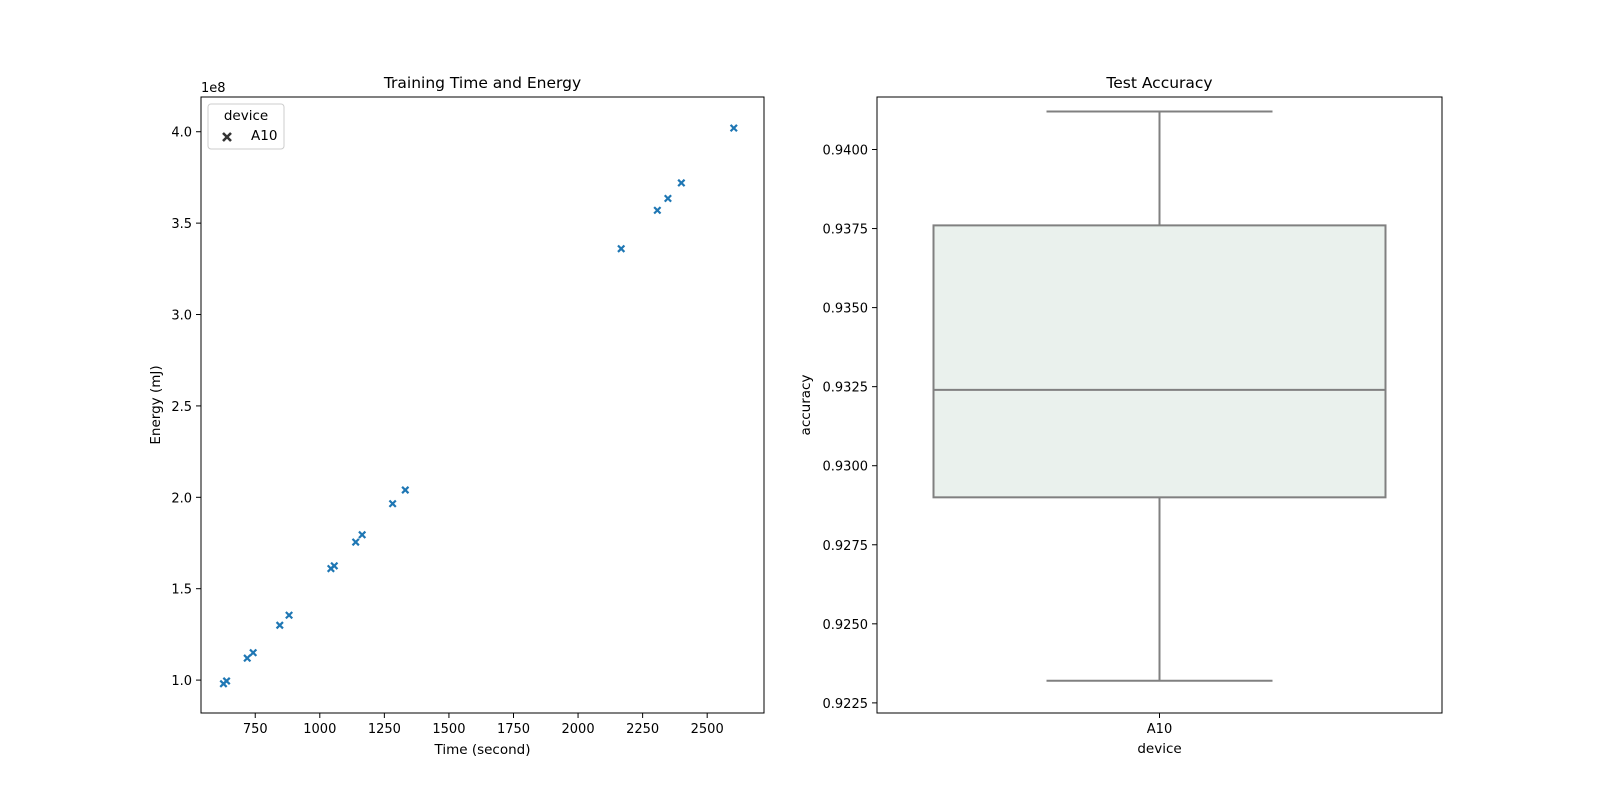 The width and height of the screenshot is (1600, 800). Describe the element at coordinates (255, 729) in the screenshot. I see `x-tick-label: 750` at that location.